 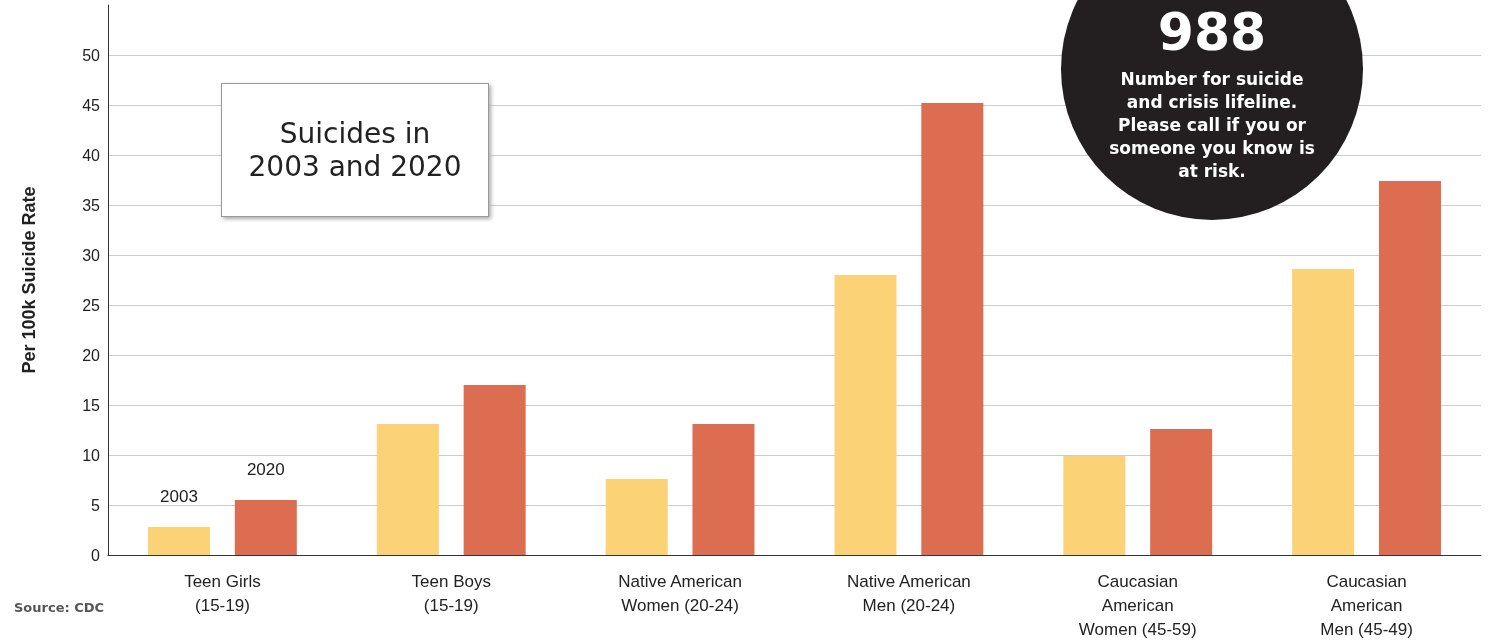 What do you see at coordinates (1212, 32) in the screenshot?
I see `annotation: 988` at bounding box center [1212, 32].